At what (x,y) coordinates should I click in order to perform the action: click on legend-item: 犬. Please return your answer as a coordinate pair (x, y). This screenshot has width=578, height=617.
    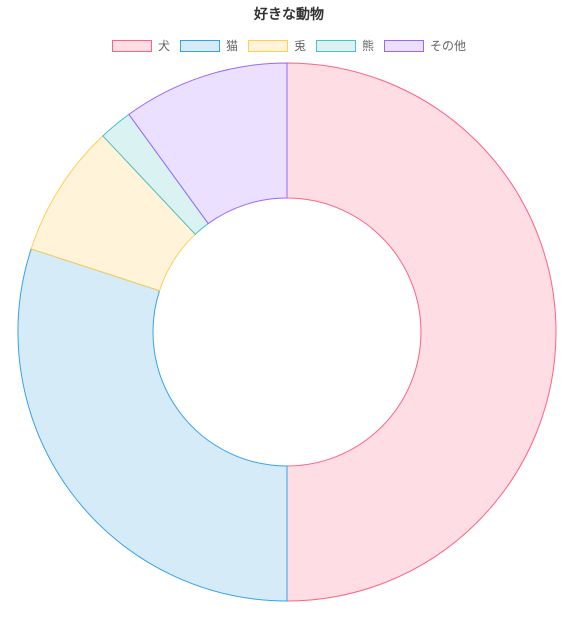
    Looking at the image, I should click on (140, 46).